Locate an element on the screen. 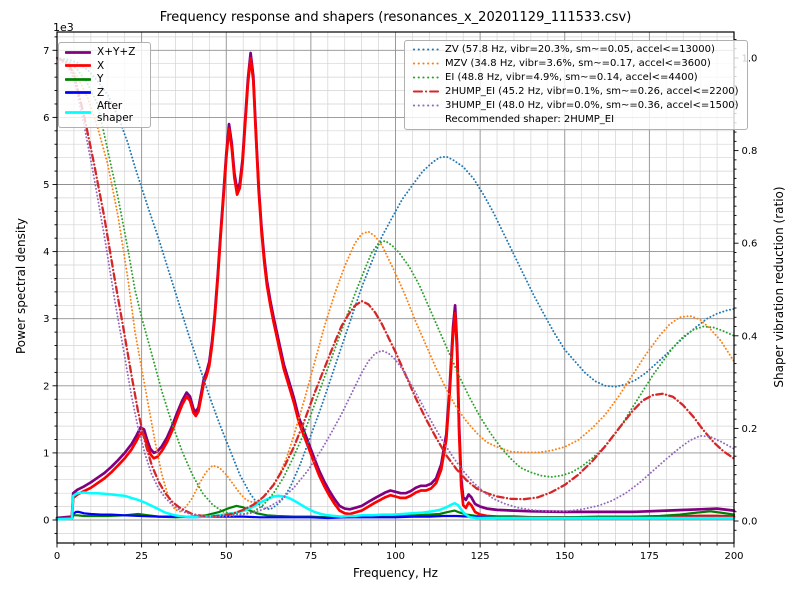 This screenshot has height=600, width=800. y-right-tick-label: 0.6 is located at coordinates (750, 244).